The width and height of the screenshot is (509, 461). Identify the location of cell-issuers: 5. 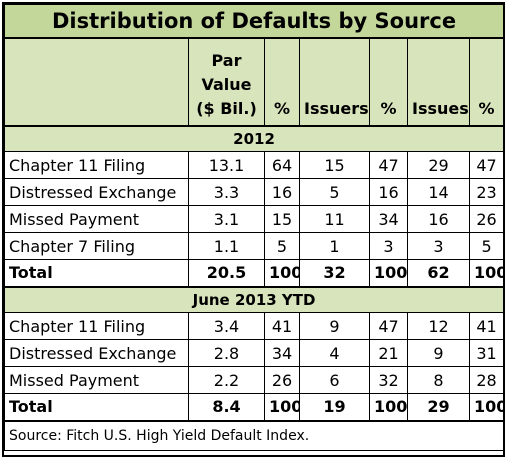
(334, 192).